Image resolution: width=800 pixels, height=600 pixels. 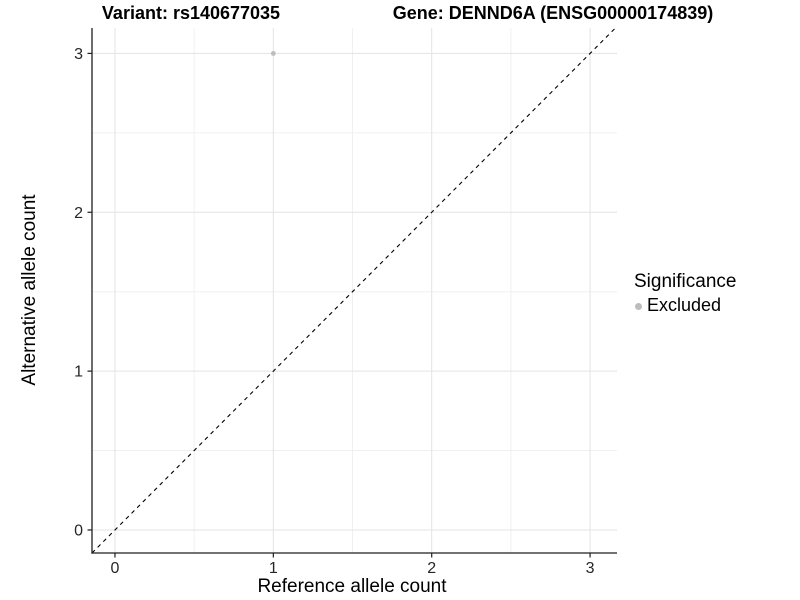 What do you see at coordinates (78, 372) in the screenshot?
I see `y-tick-label: 1` at bounding box center [78, 372].